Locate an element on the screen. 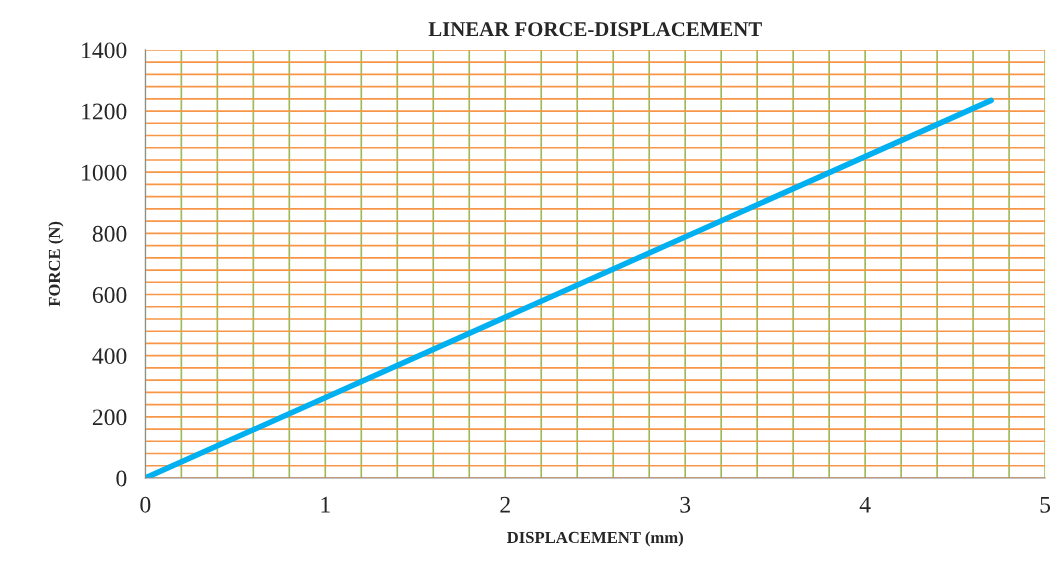  y-tick-label: 200 is located at coordinates (109, 417).